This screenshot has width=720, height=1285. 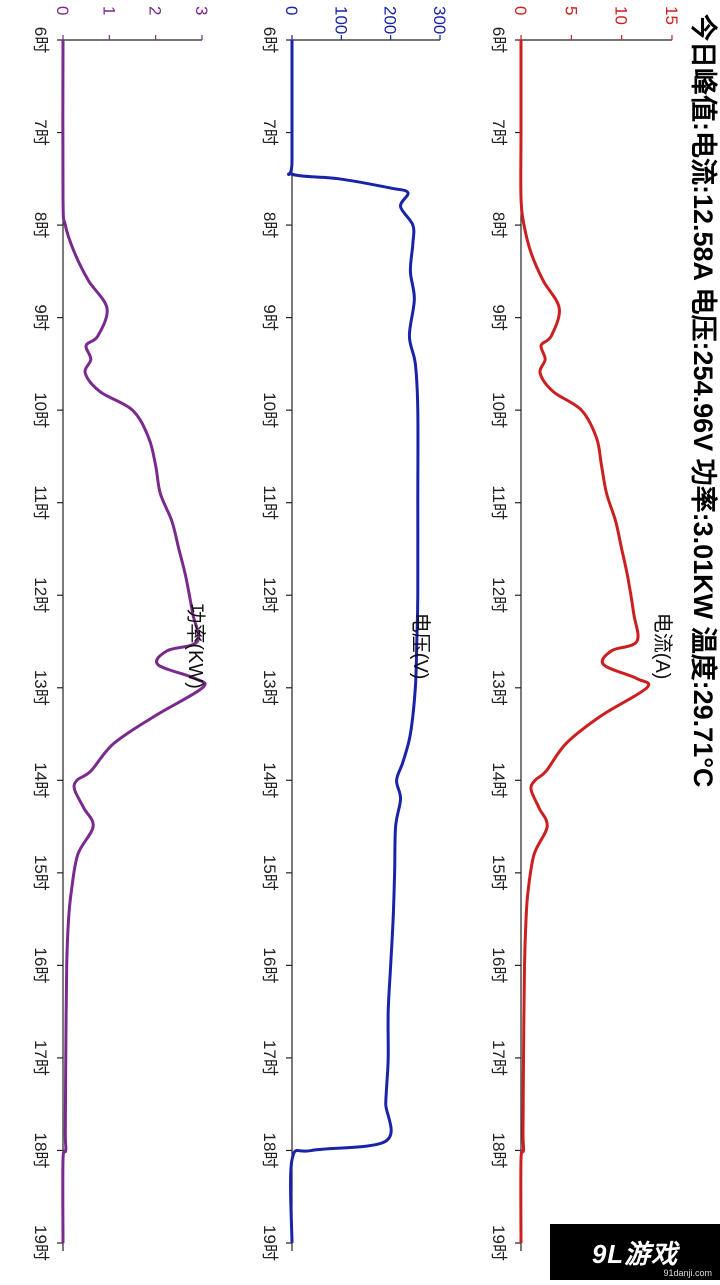 I want to click on value-tick-label: 200, so click(x=390, y=20).